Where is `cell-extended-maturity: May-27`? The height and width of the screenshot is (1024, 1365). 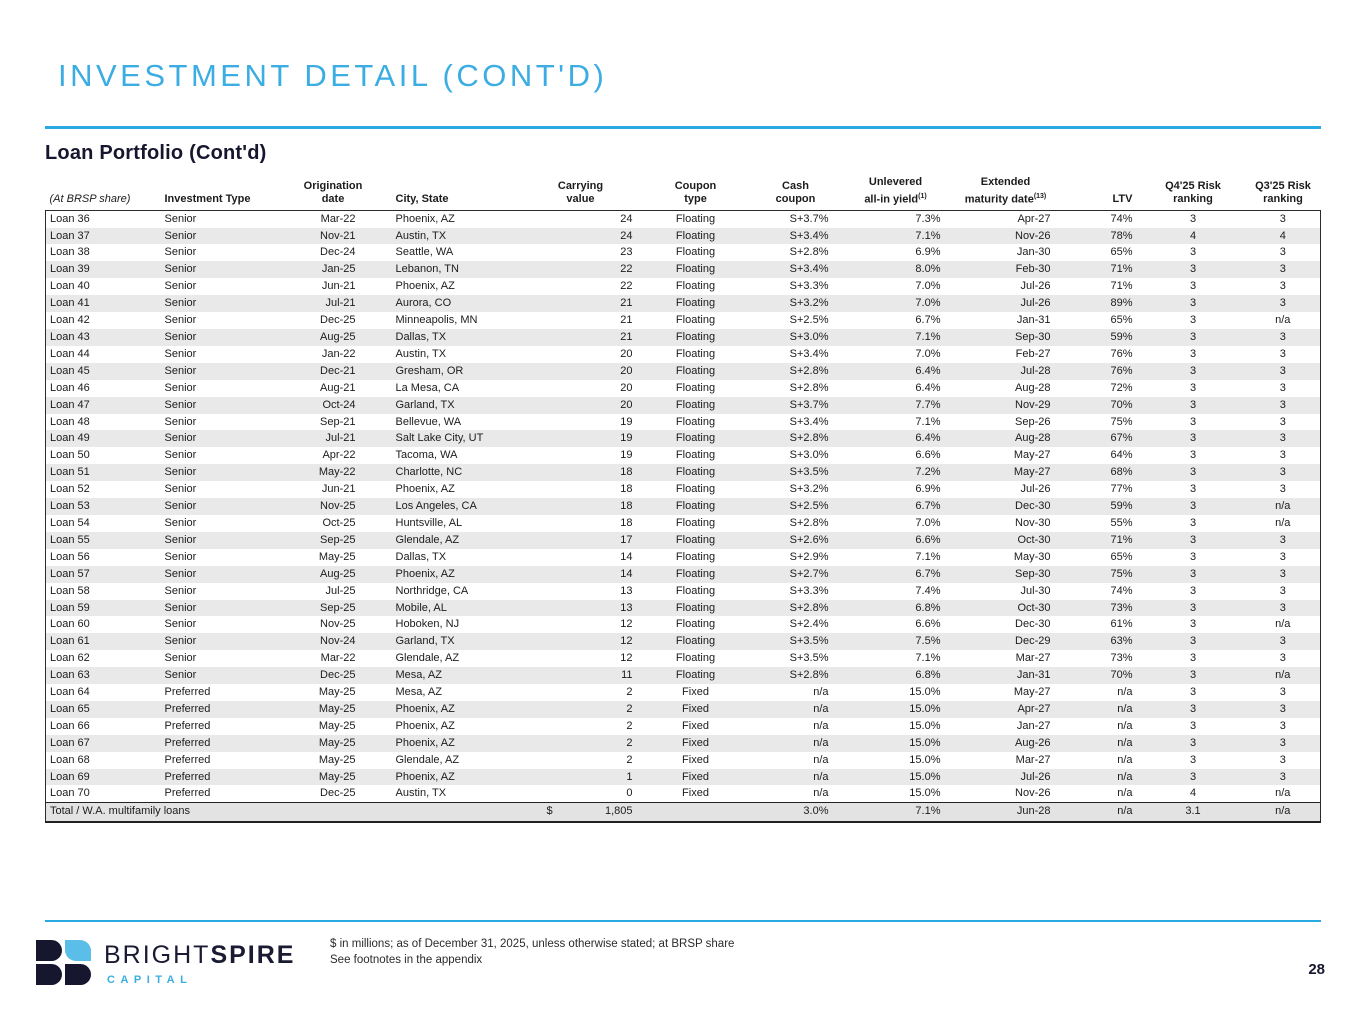 cell-extended-maturity: May-27 is located at coordinates (1032, 455).